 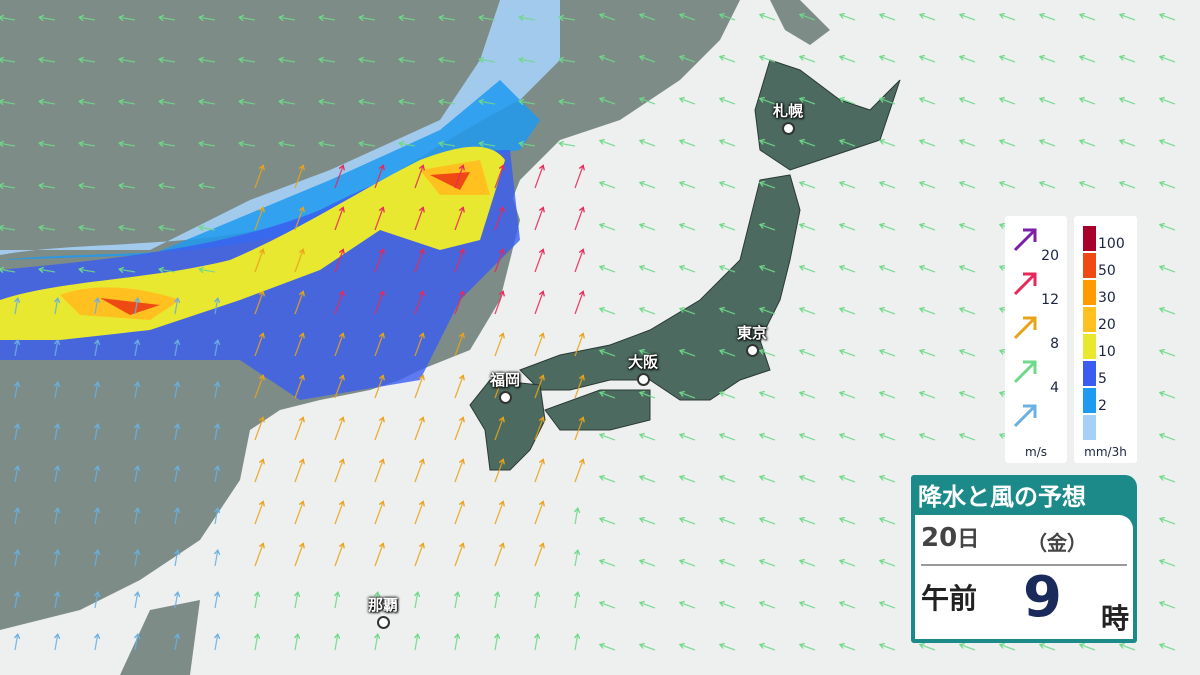 What do you see at coordinates (1050, 300) in the screenshot?
I see `wind-legend-value: 12` at bounding box center [1050, 300].